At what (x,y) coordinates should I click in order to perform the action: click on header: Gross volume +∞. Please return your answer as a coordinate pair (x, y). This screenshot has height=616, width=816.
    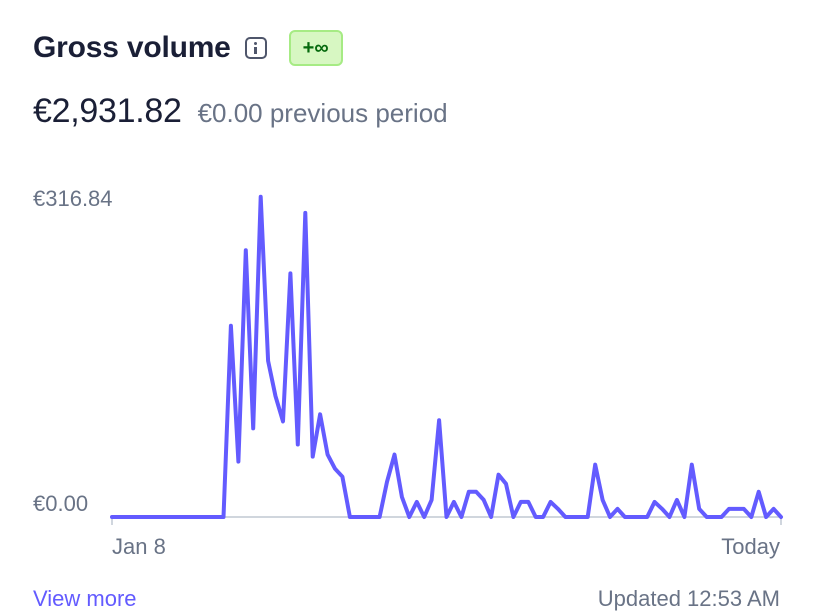
    Looking at the image, I should click on (188, 48).